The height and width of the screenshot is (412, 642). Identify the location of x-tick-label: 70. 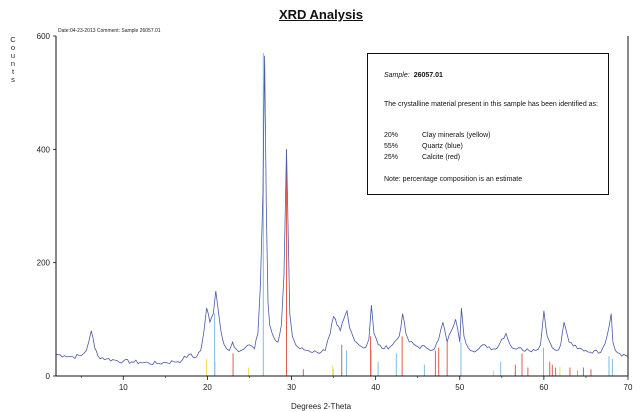
(628, 387).